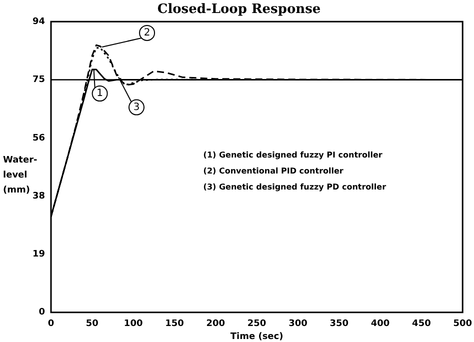  What do you see at coordinates (174, 324) in the screenshot?
I see `x-tick-label: 150` at bounding box center [174, 324].